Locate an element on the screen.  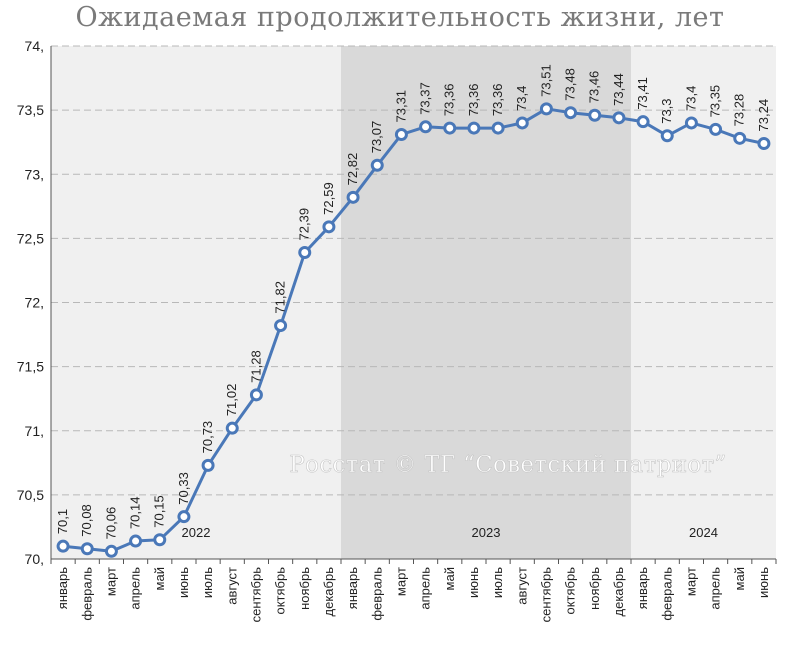
year-label: 2023 is located at coordinates (486, 532).